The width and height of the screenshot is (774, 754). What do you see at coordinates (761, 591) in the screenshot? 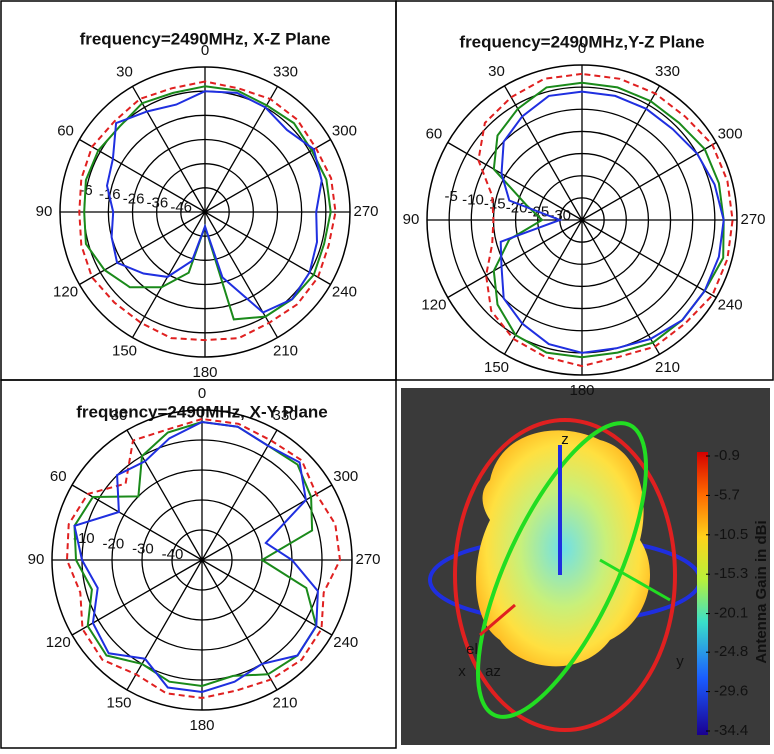
I see `colorbar-label: Antenna Gain in dBi` at bounding box center [761, 591].